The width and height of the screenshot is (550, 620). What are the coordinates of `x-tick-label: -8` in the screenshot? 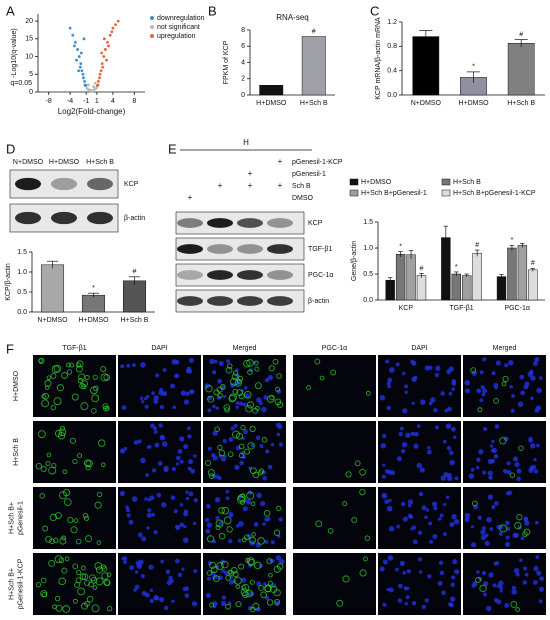 It's located at (49, 101).